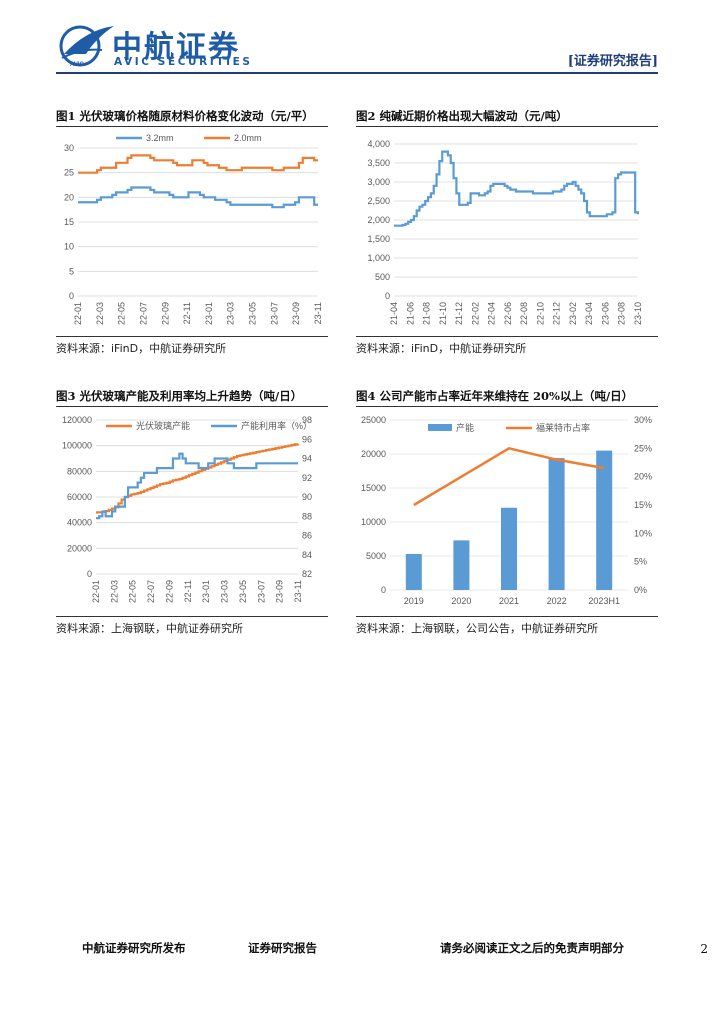 This screenshot has width=724, height=1024. Describe the element at coordinates (307, 459) in the screenshot. I see `y-right-tick-label: 94` at that location.